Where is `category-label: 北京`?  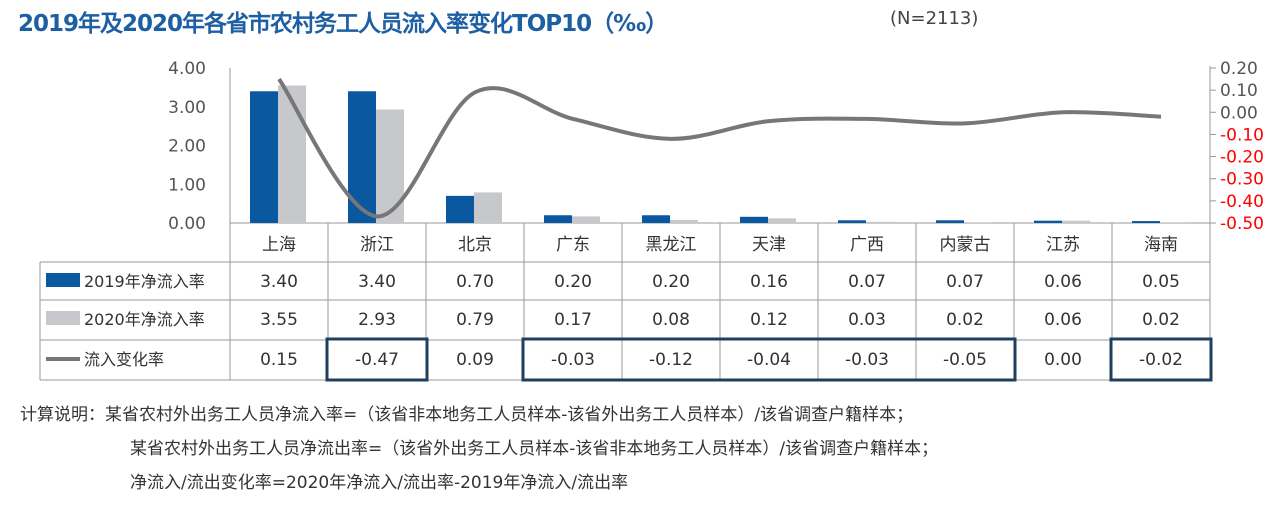
category-label: 北京 is located at coordinates (475, 245).